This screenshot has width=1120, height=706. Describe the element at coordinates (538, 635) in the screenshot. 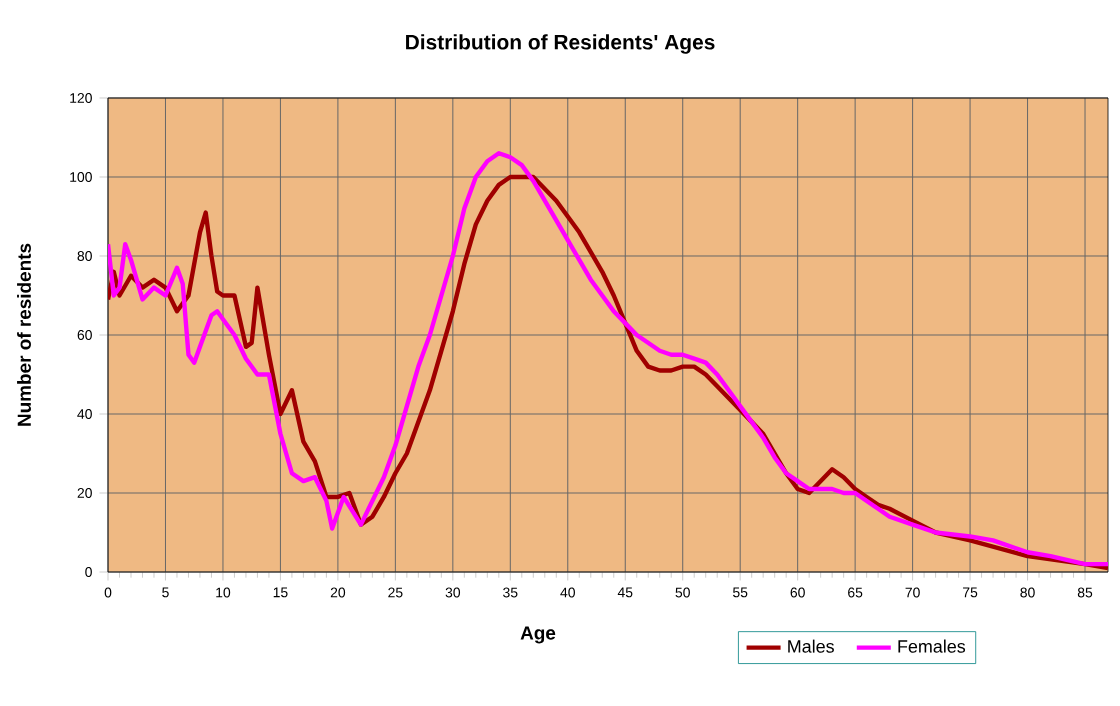

I see `x-axis-title: Age` at that location.